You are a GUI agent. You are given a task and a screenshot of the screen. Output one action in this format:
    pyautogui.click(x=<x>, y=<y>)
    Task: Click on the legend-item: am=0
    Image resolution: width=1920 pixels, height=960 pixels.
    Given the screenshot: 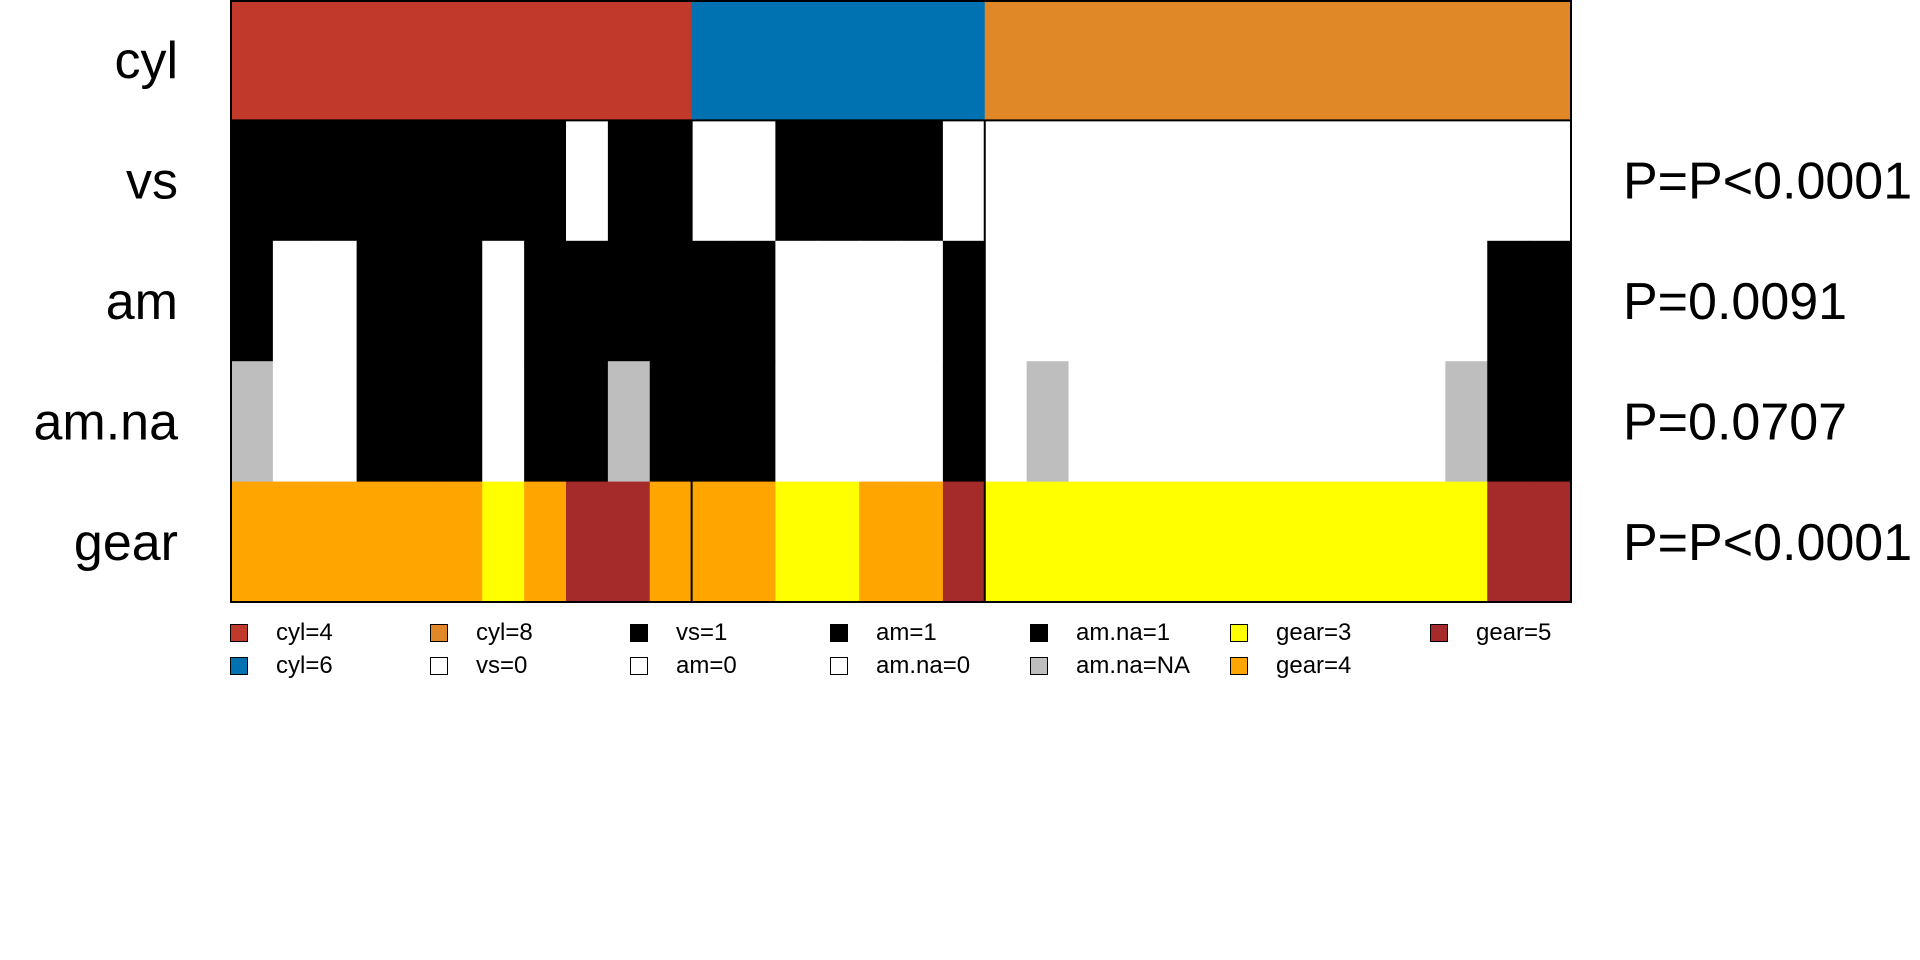 What is the action you would take?
    pyautogui.click(x=683, y=665)
    